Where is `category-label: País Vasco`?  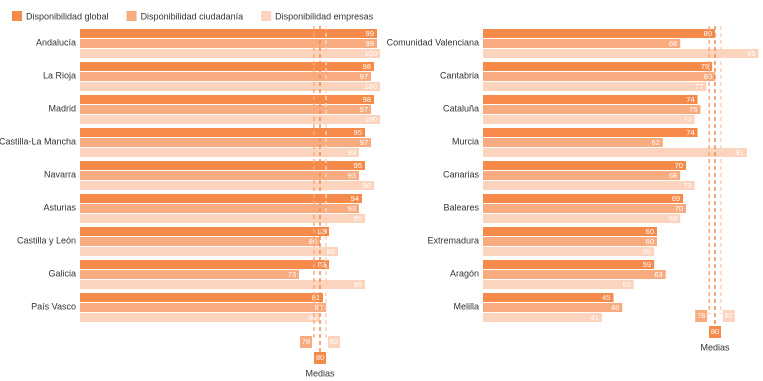
category-label: País Vasco is located at coordinates (53, 306).